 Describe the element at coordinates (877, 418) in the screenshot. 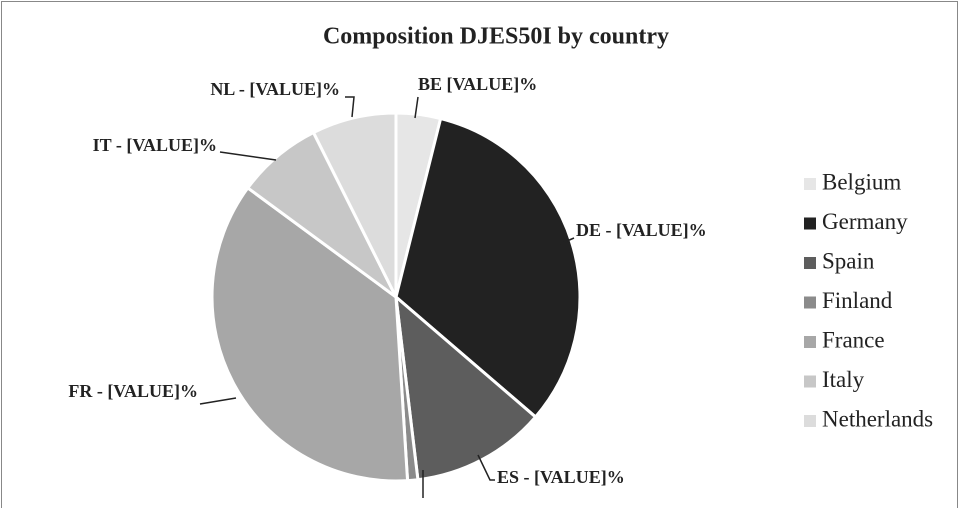

I see `legend-label: Netherlands` at that location.